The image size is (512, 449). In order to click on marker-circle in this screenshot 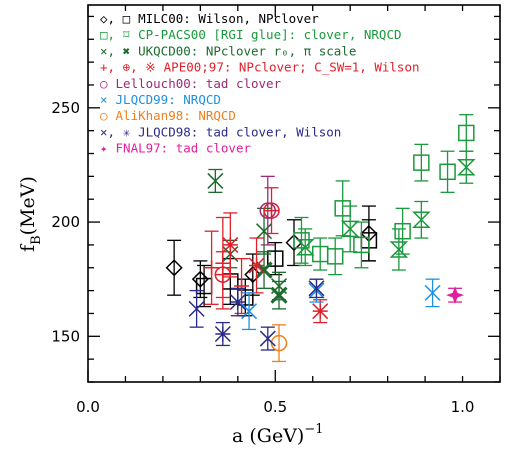, I will do `click(268, 210)`.